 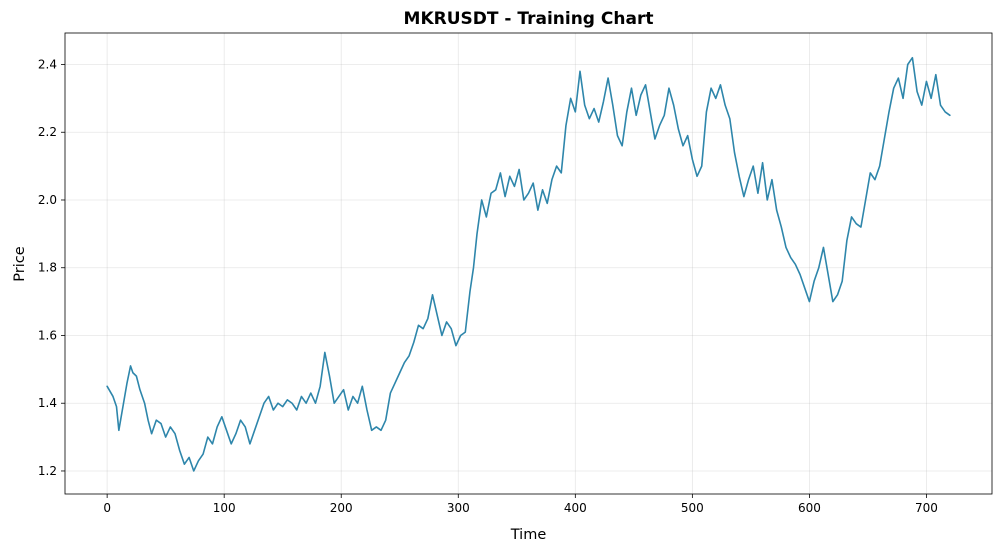 What do you see at coordinates (528, 535) in the screenshot?
I see `x-axis-label: Time` at bounding box center [528, 535].